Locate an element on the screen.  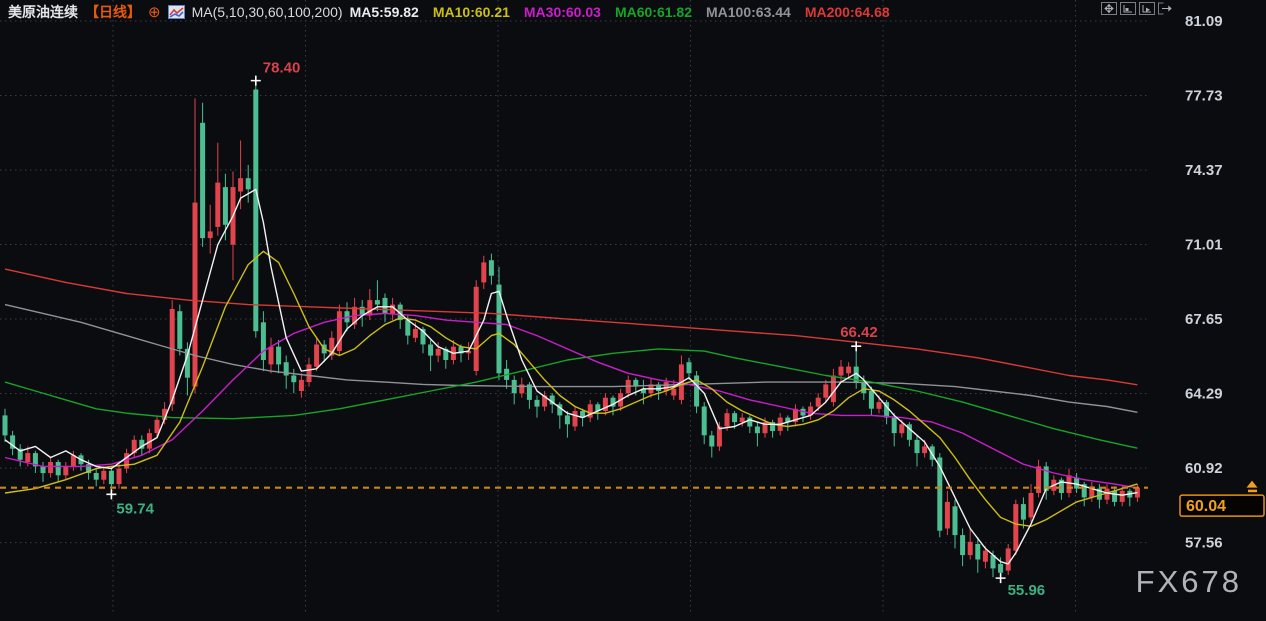
ma-value-1: MA10:60.21 is located at coordinates (471, 12).